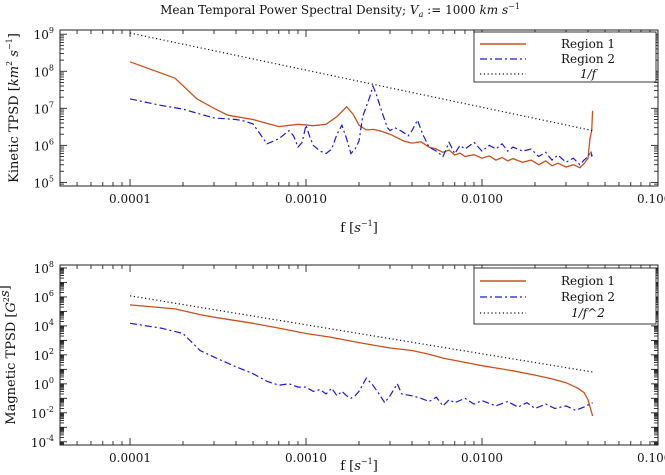 The image size is (665, 475). What do you see at coordinates (44, 326) in the screenshot?
I see `y-tick-label: 10⁴` at bounding box center [44, 326].